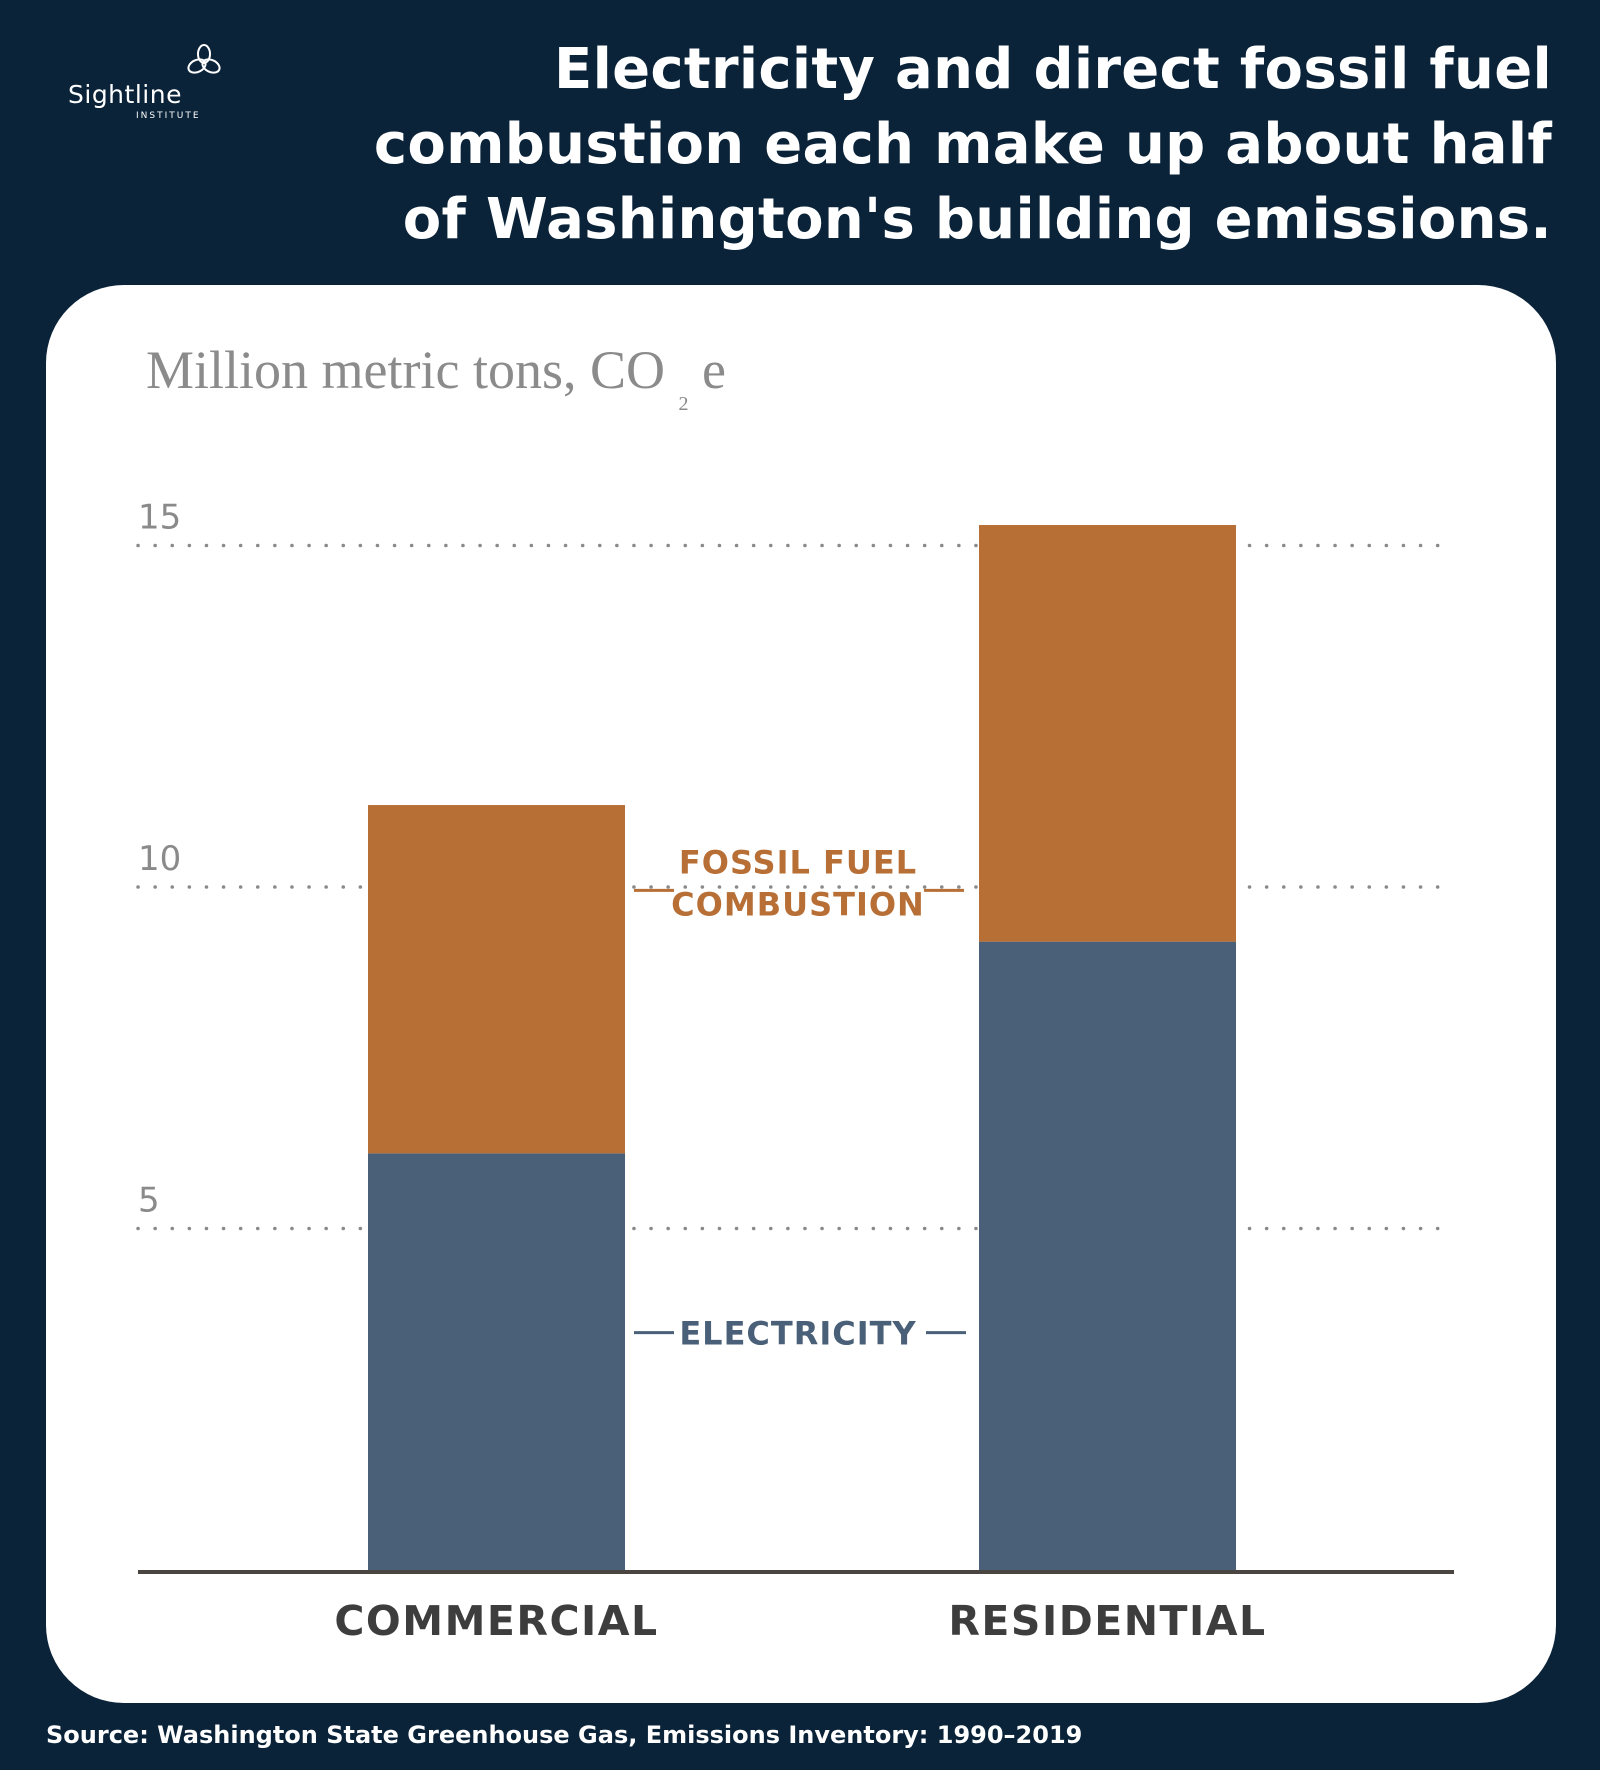 The height and width of the screenshot is (1770, 1600). What do you see at coordinates (1053, 69) in the screenshot?
I see `title-line: Electricity and direct fossil fuel` at bounding box center [1053, 69].